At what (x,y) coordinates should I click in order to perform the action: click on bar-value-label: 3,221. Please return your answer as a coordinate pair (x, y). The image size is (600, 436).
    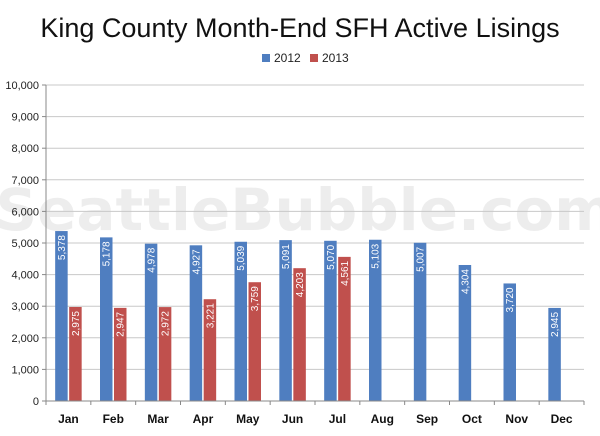
    Looking at the image, I should click on (210, 315).